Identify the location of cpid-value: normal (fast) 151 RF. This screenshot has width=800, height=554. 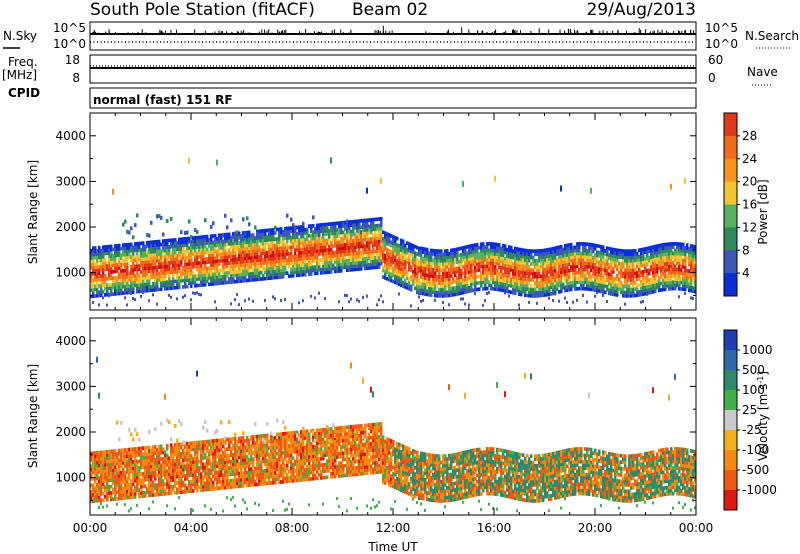
(163, 100).